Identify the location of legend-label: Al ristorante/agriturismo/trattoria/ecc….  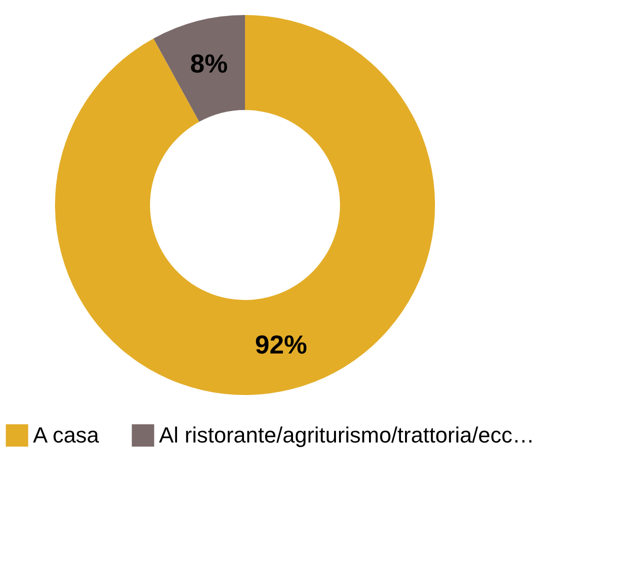
(346, 435).